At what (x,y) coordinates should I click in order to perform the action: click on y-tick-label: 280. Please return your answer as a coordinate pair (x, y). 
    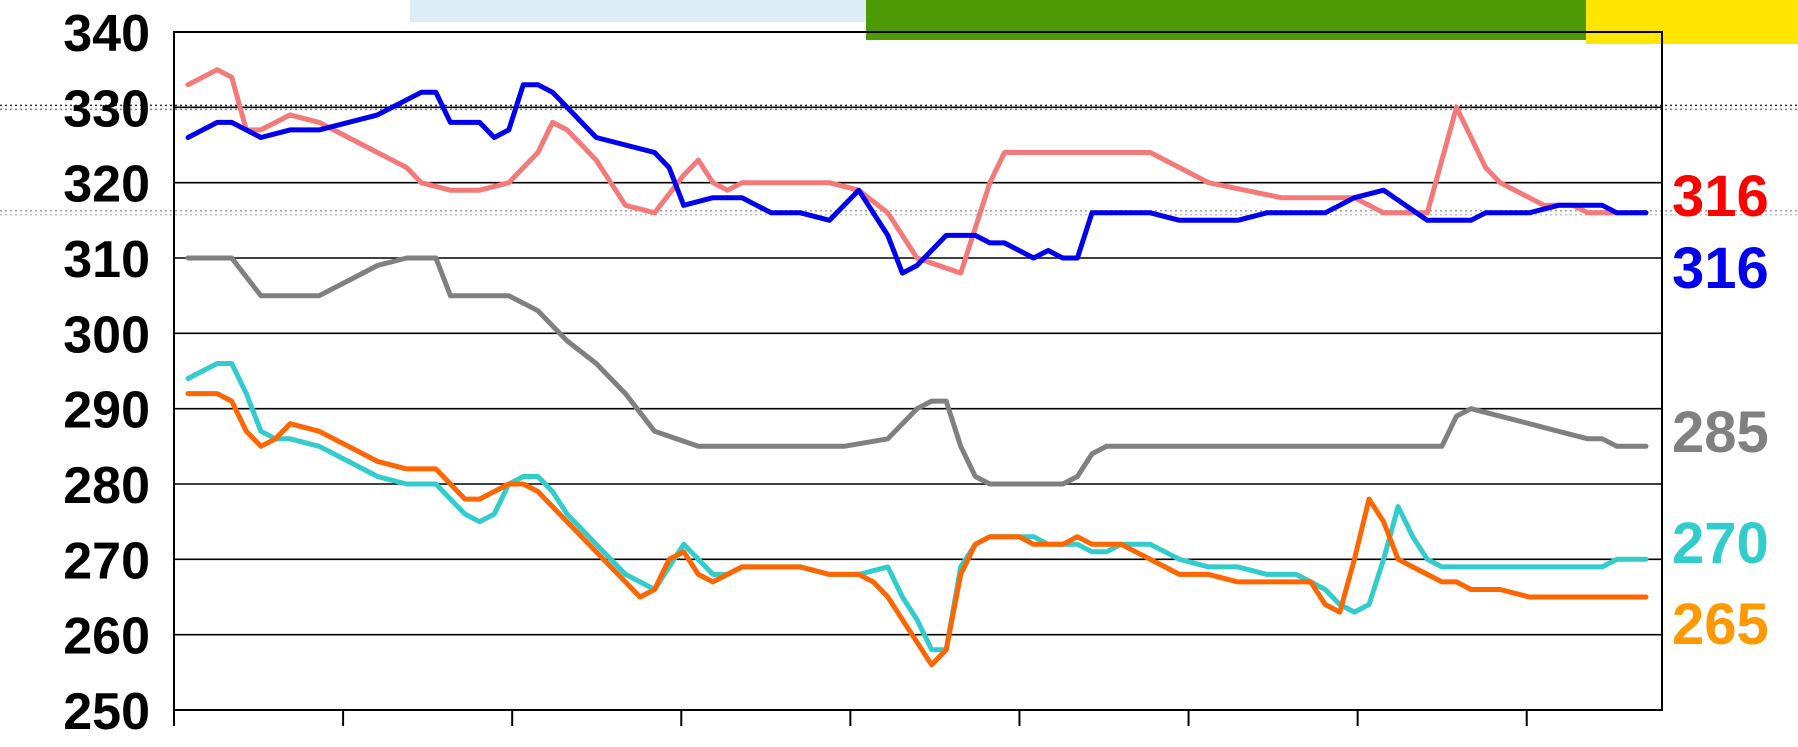
    Looking at the image, I should click on (106, 486).